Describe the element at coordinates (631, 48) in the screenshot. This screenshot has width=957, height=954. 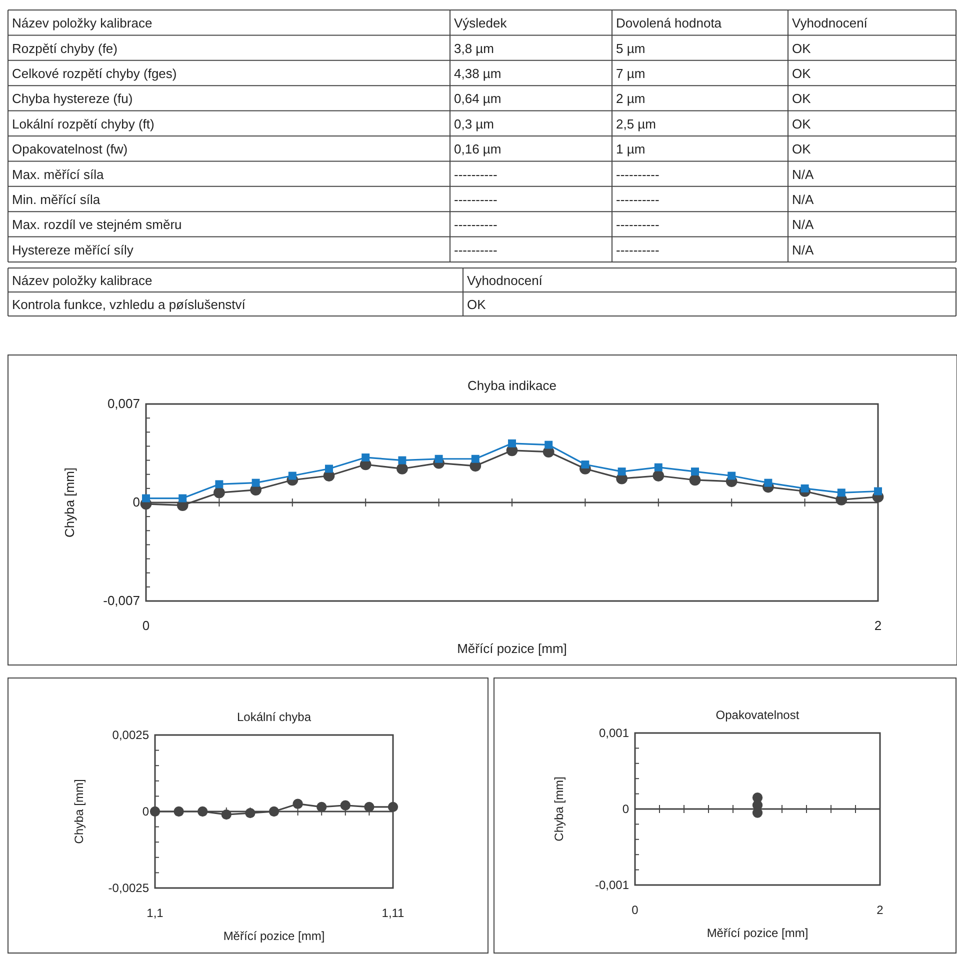
I see `text: 5 µm` at that location.